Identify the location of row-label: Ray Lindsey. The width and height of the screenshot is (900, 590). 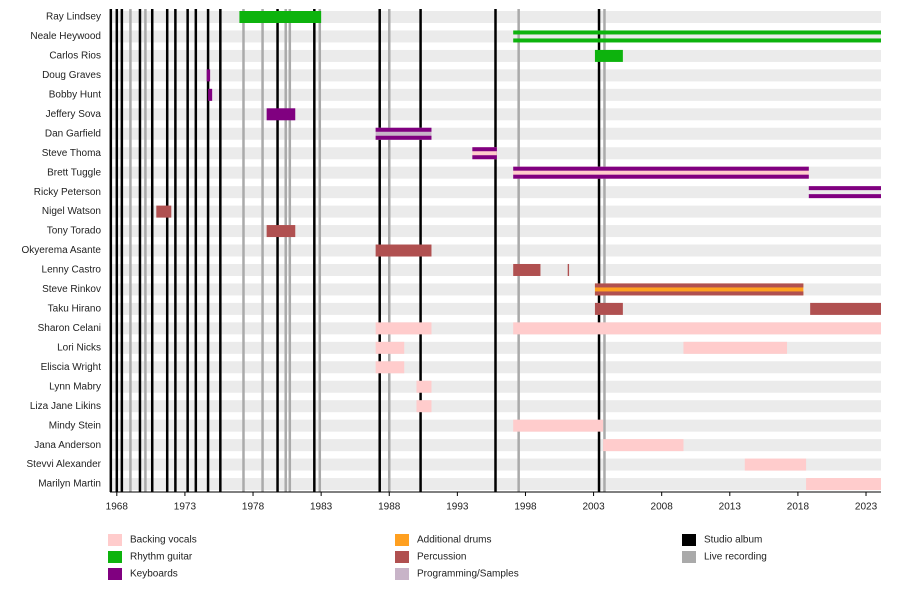
(73, 17).